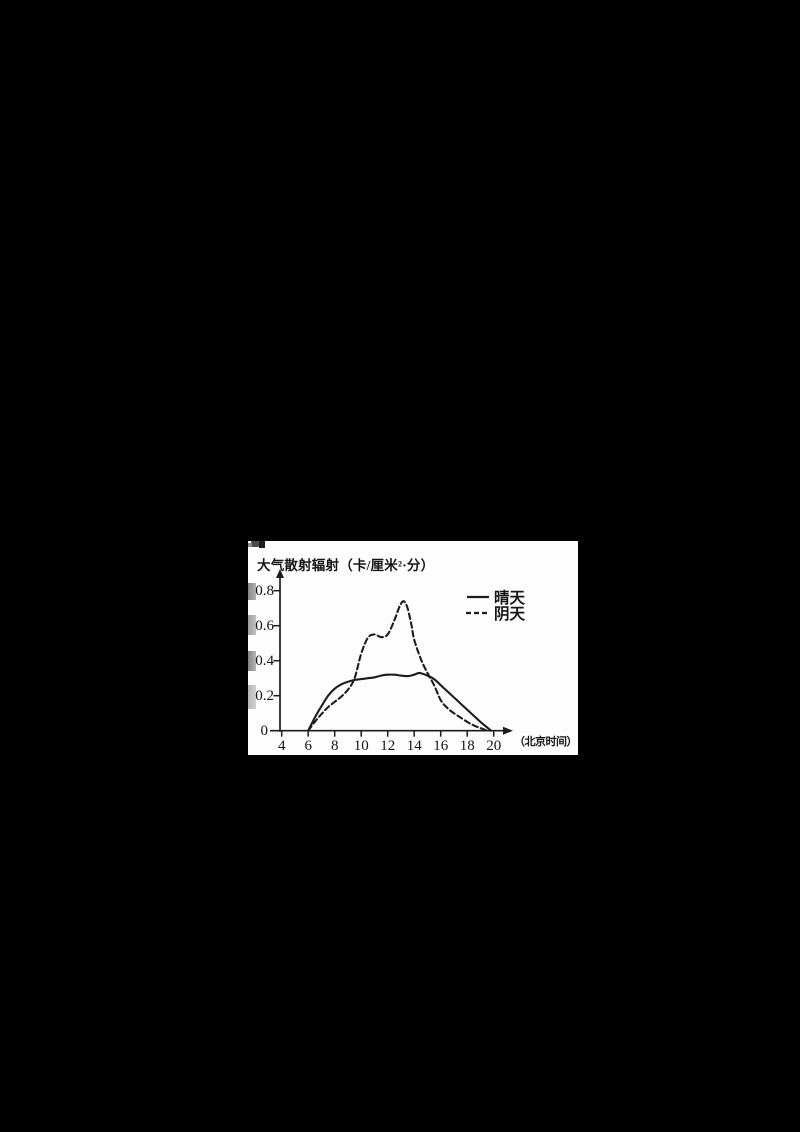 Image resolution: width=800 pixels, height=1132 pixels. Describe the element at coordinates (264, 730) in the screenshot. I see `y-tick-label: 0` at that location.